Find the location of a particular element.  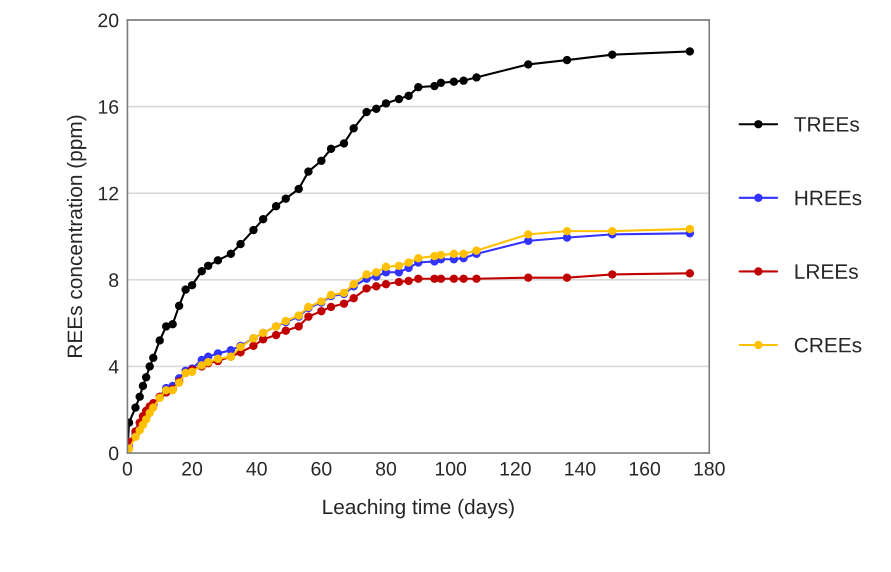

y-tick-label: 0 is located at coordinates (113, 453).